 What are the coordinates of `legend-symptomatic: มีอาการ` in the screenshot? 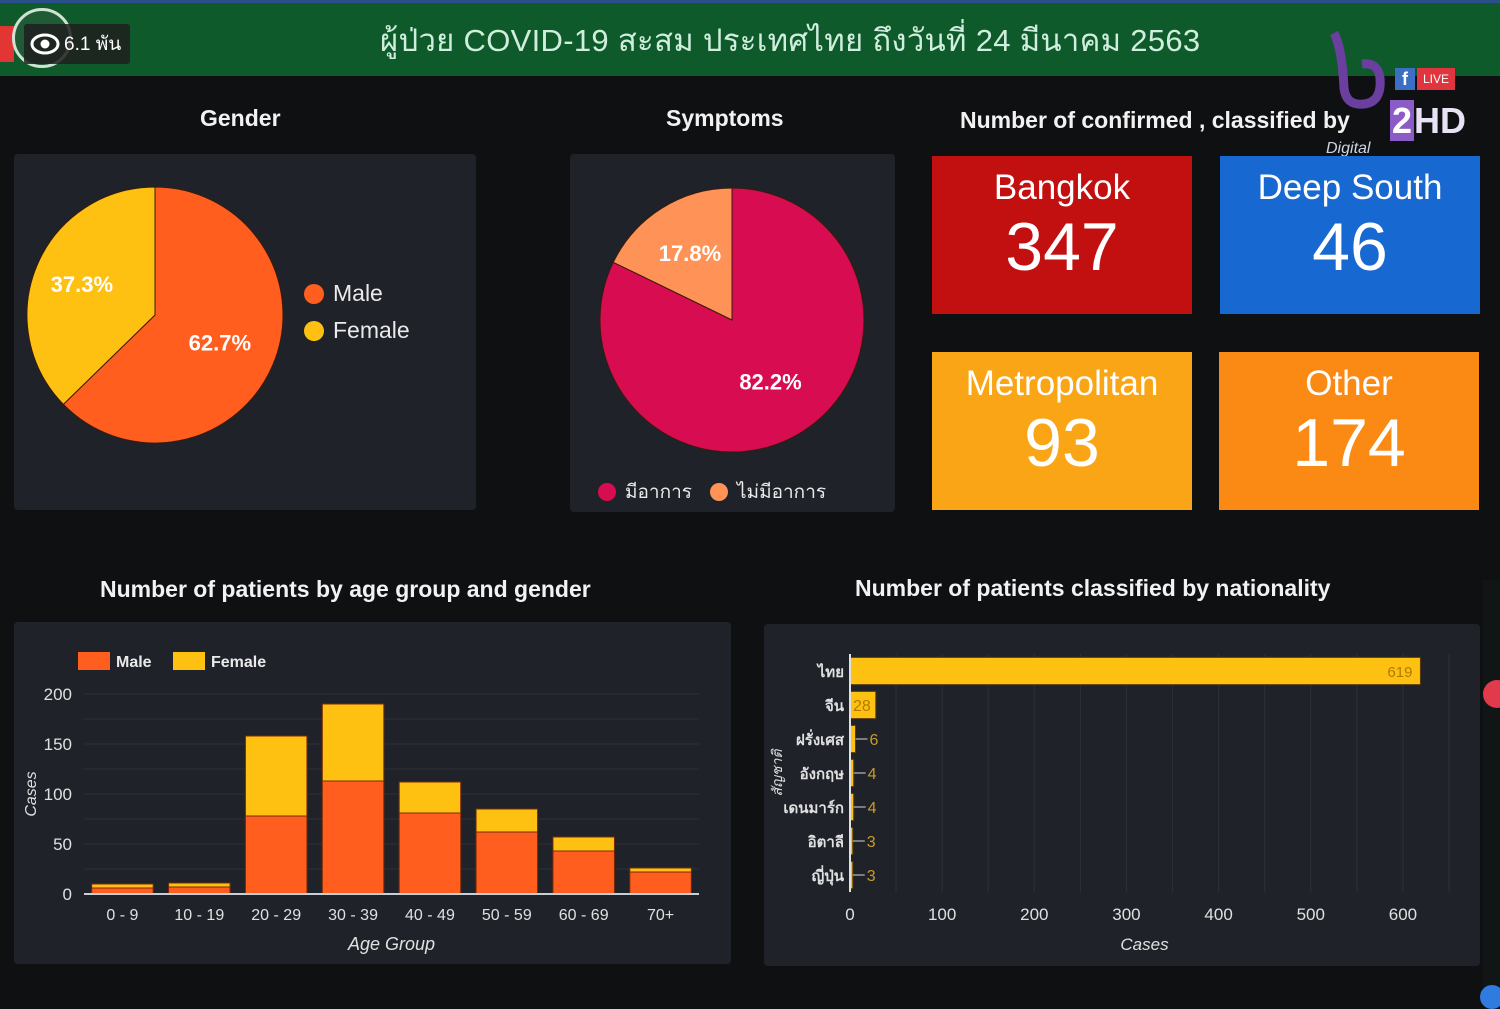 It's located at (645, 492).